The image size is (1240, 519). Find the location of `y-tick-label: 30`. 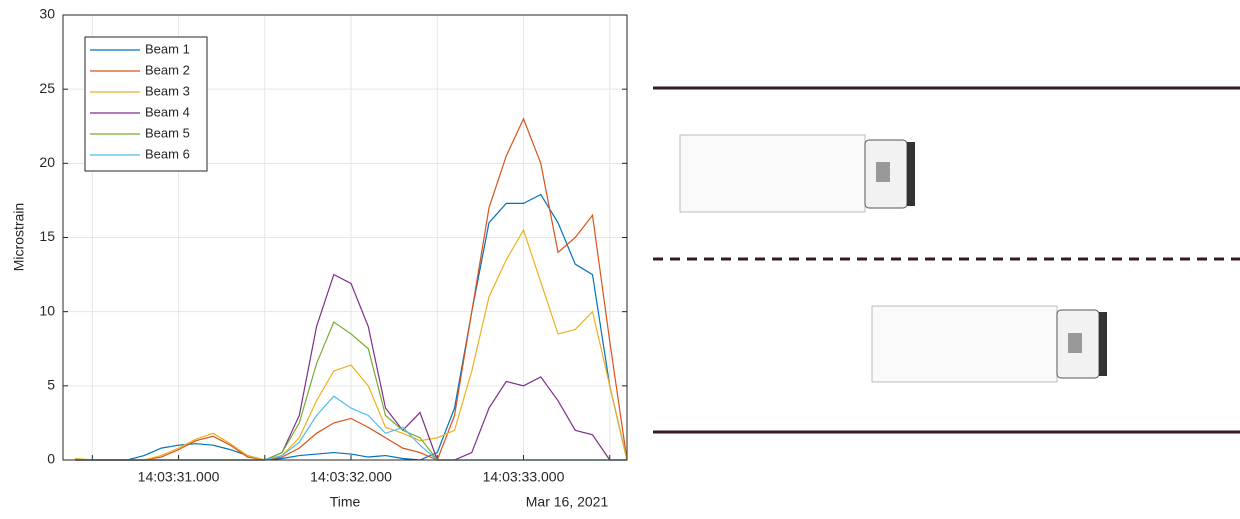

y-tick-label: 30 is located at coordinates (47, 14).